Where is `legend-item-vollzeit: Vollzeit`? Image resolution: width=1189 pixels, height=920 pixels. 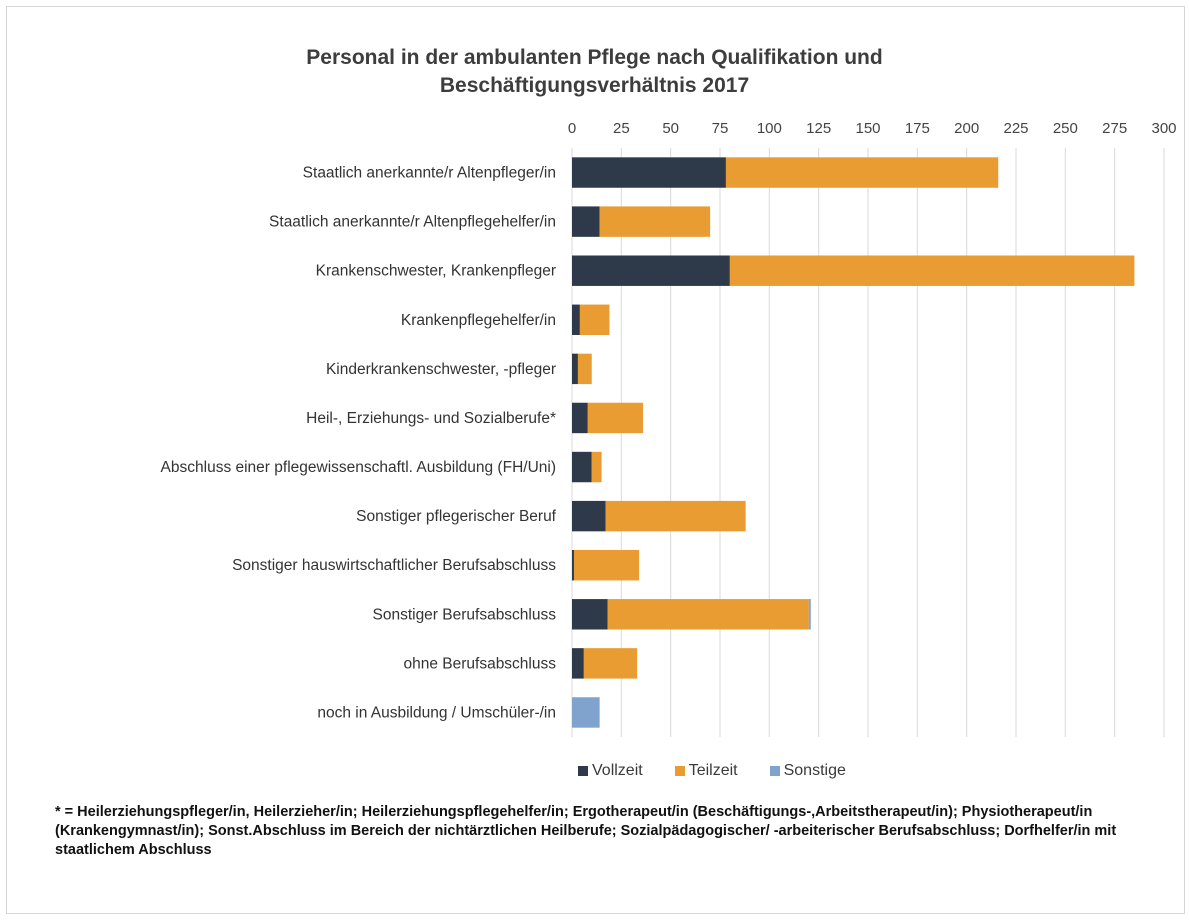
legend-item-vollzeit: Vollzeit is located at coordinates (610, 771).